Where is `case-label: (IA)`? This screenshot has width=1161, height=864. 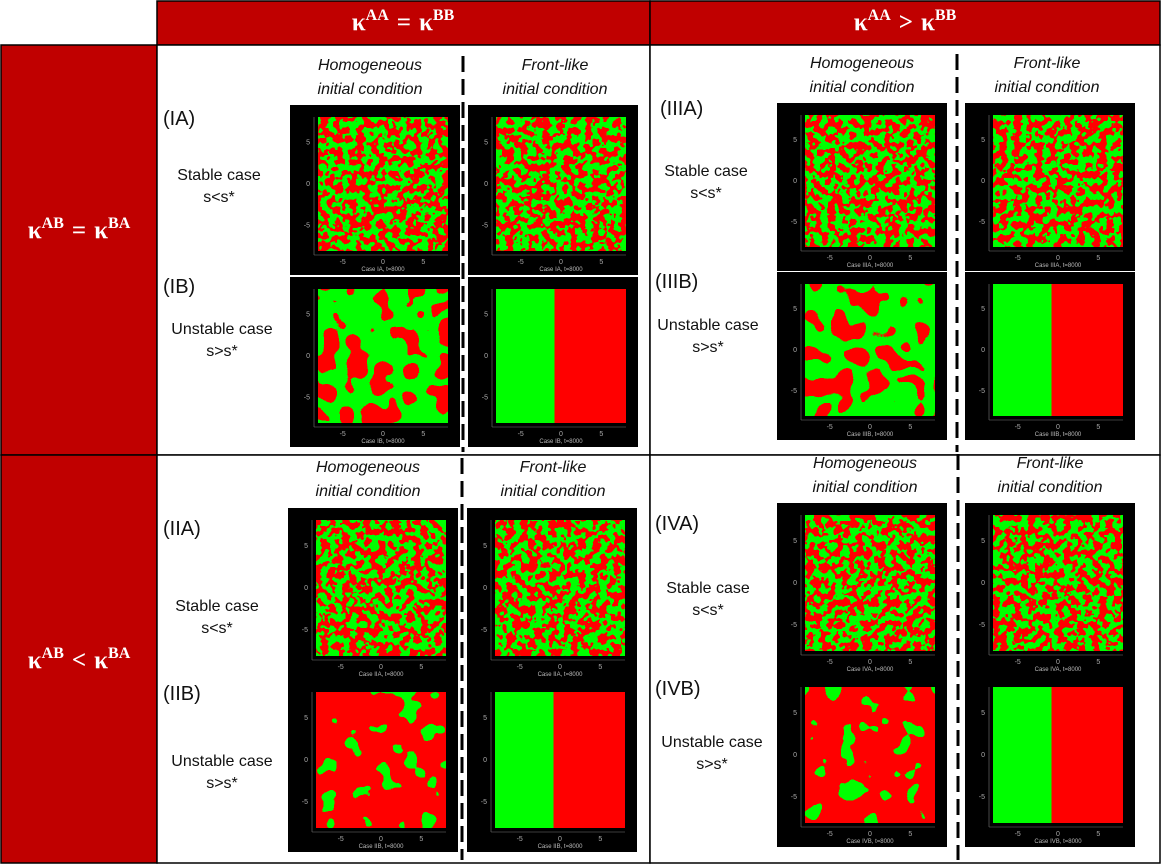 case-label: (IA) is located at coordinates (179, 119).